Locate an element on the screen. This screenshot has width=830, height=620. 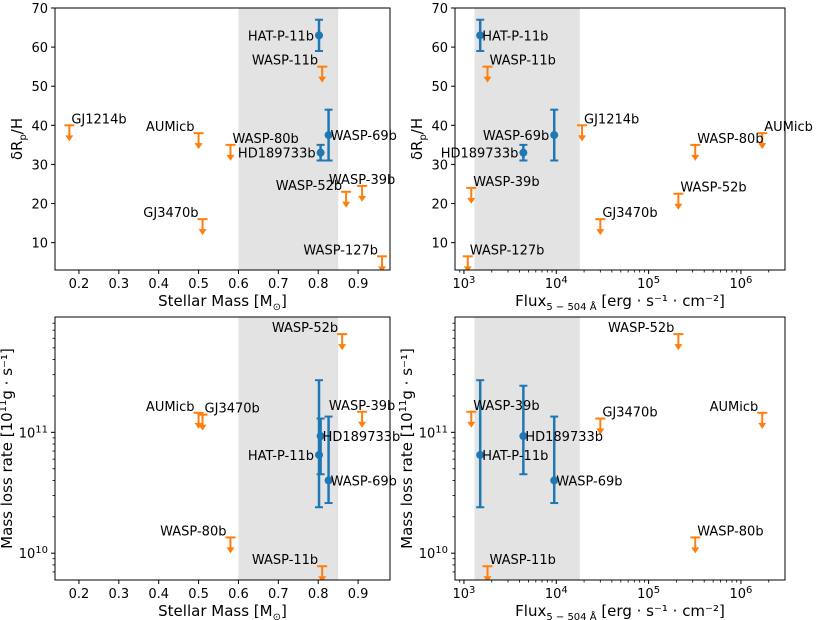
y-axis-label-sup: 11 is located at coordinates (403, 406).